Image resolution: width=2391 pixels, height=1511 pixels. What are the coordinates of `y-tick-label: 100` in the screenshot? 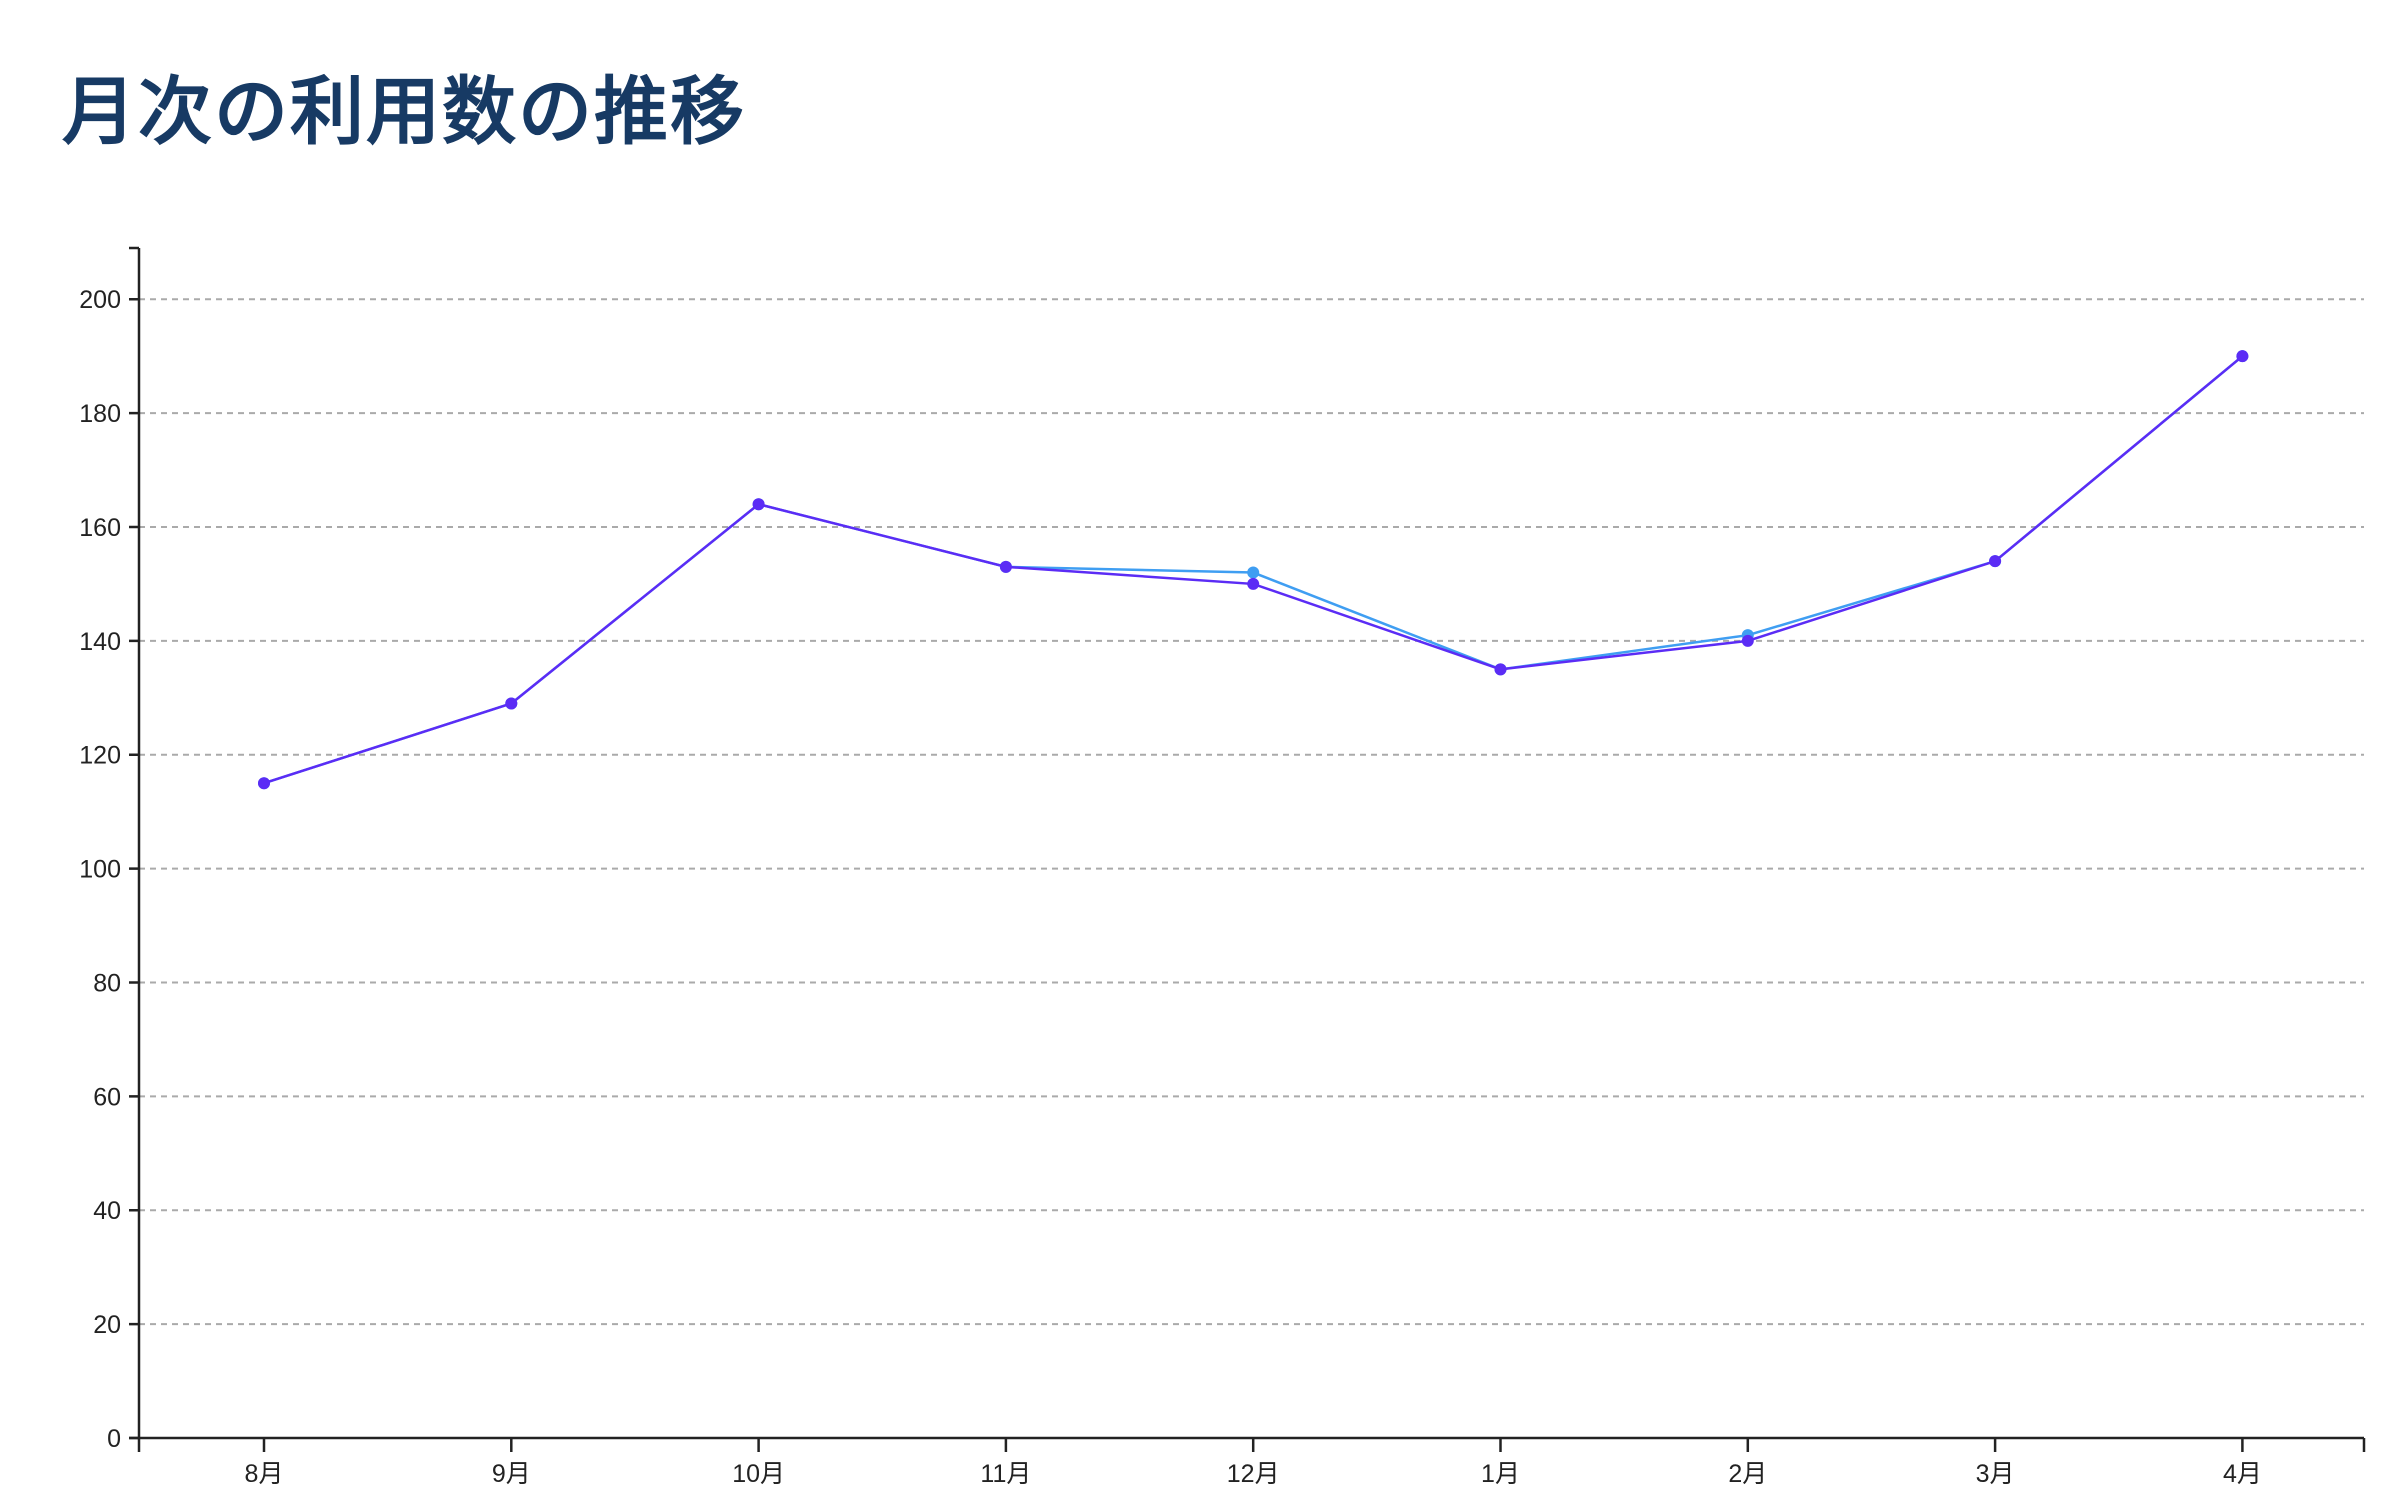 It's located at (100, 870).